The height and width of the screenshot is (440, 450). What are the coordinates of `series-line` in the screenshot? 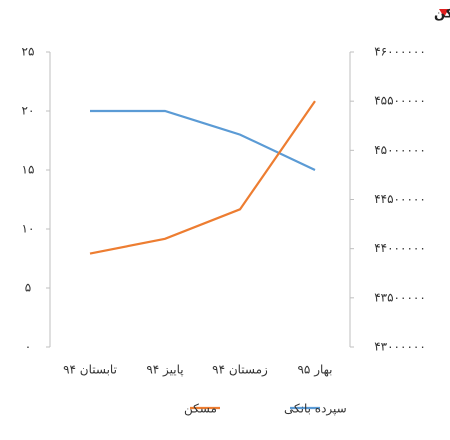 It's located at (203, 140).